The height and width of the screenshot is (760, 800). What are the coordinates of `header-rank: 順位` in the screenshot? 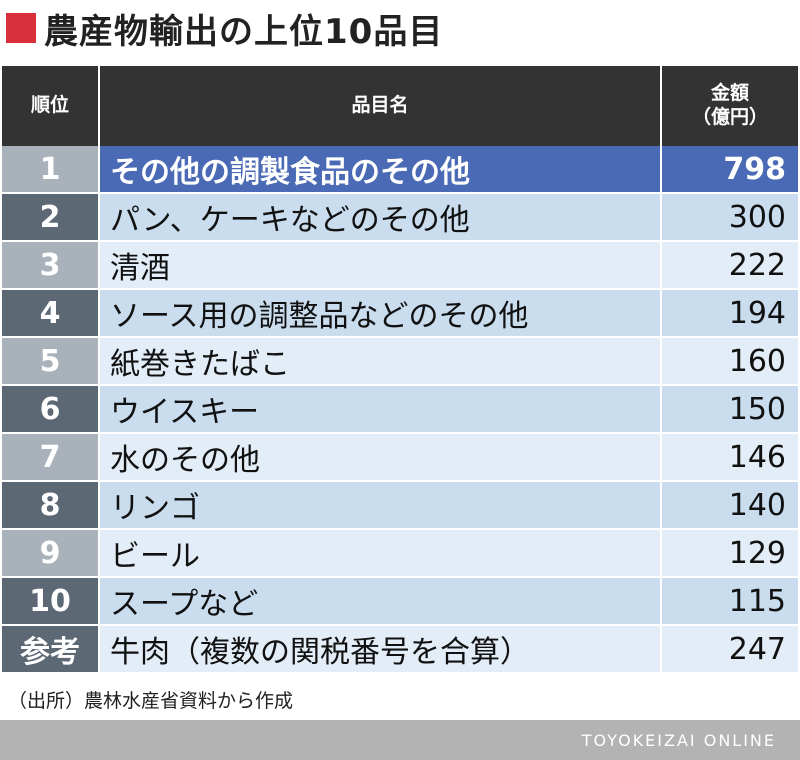 It's located at (51, 106).